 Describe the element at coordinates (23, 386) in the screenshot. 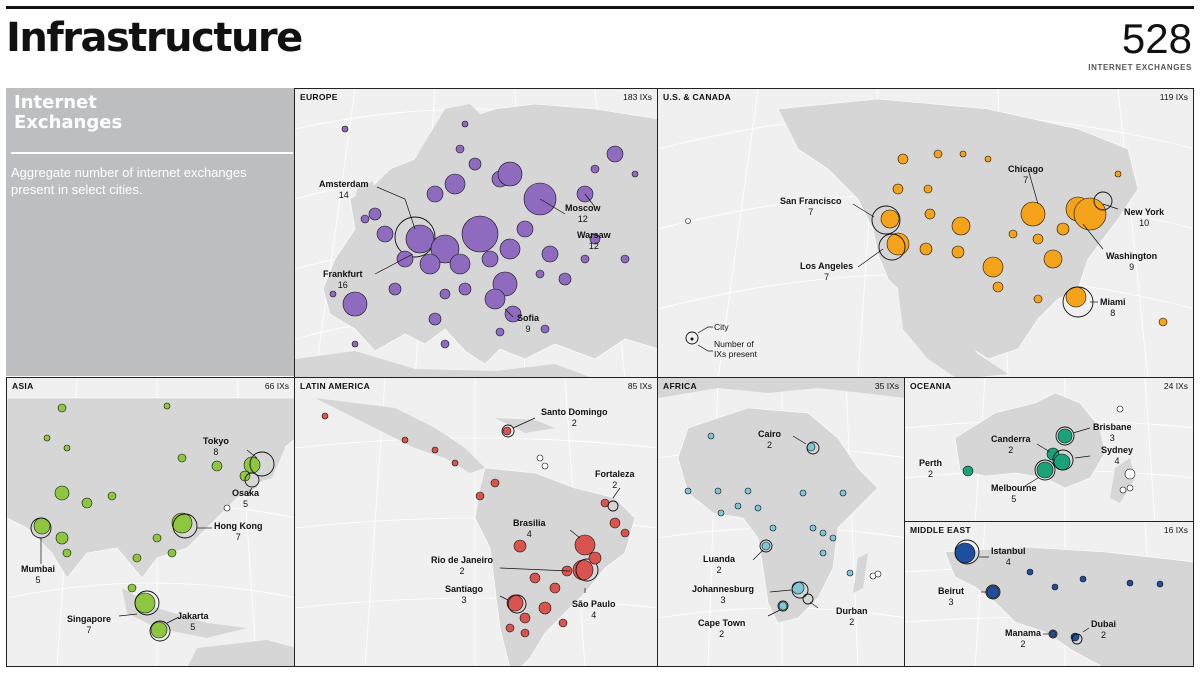

I see `region-title: ASIA` at that location.